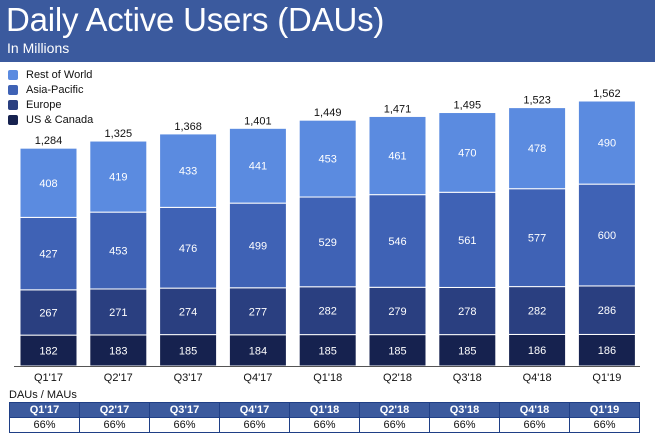  What do you see at coordinates (59, 74) in the screenshot?
I see `legend-label: Rest of World` at bounding box center [59, 74].